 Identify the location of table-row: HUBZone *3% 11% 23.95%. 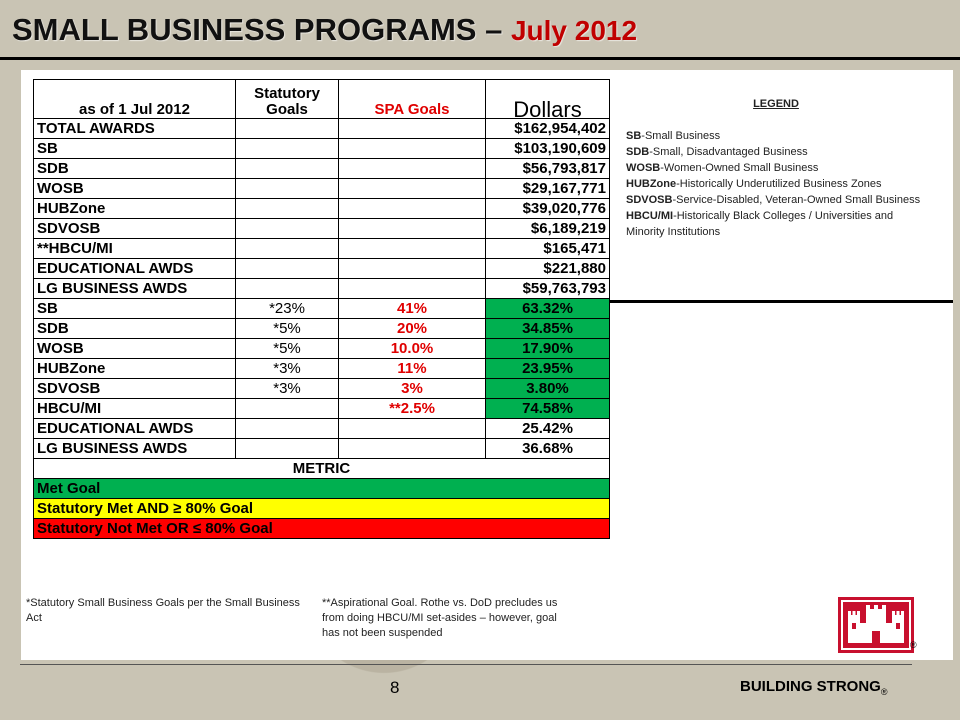
(321, 368).